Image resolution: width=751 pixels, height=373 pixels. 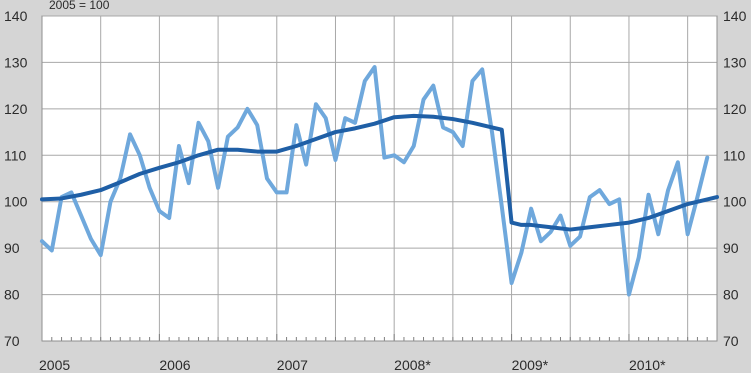 What do you see at coordinates (647, 365) in the screenshot?
I see `x-tick-label: 2010*` at bounding box center [647, 365].